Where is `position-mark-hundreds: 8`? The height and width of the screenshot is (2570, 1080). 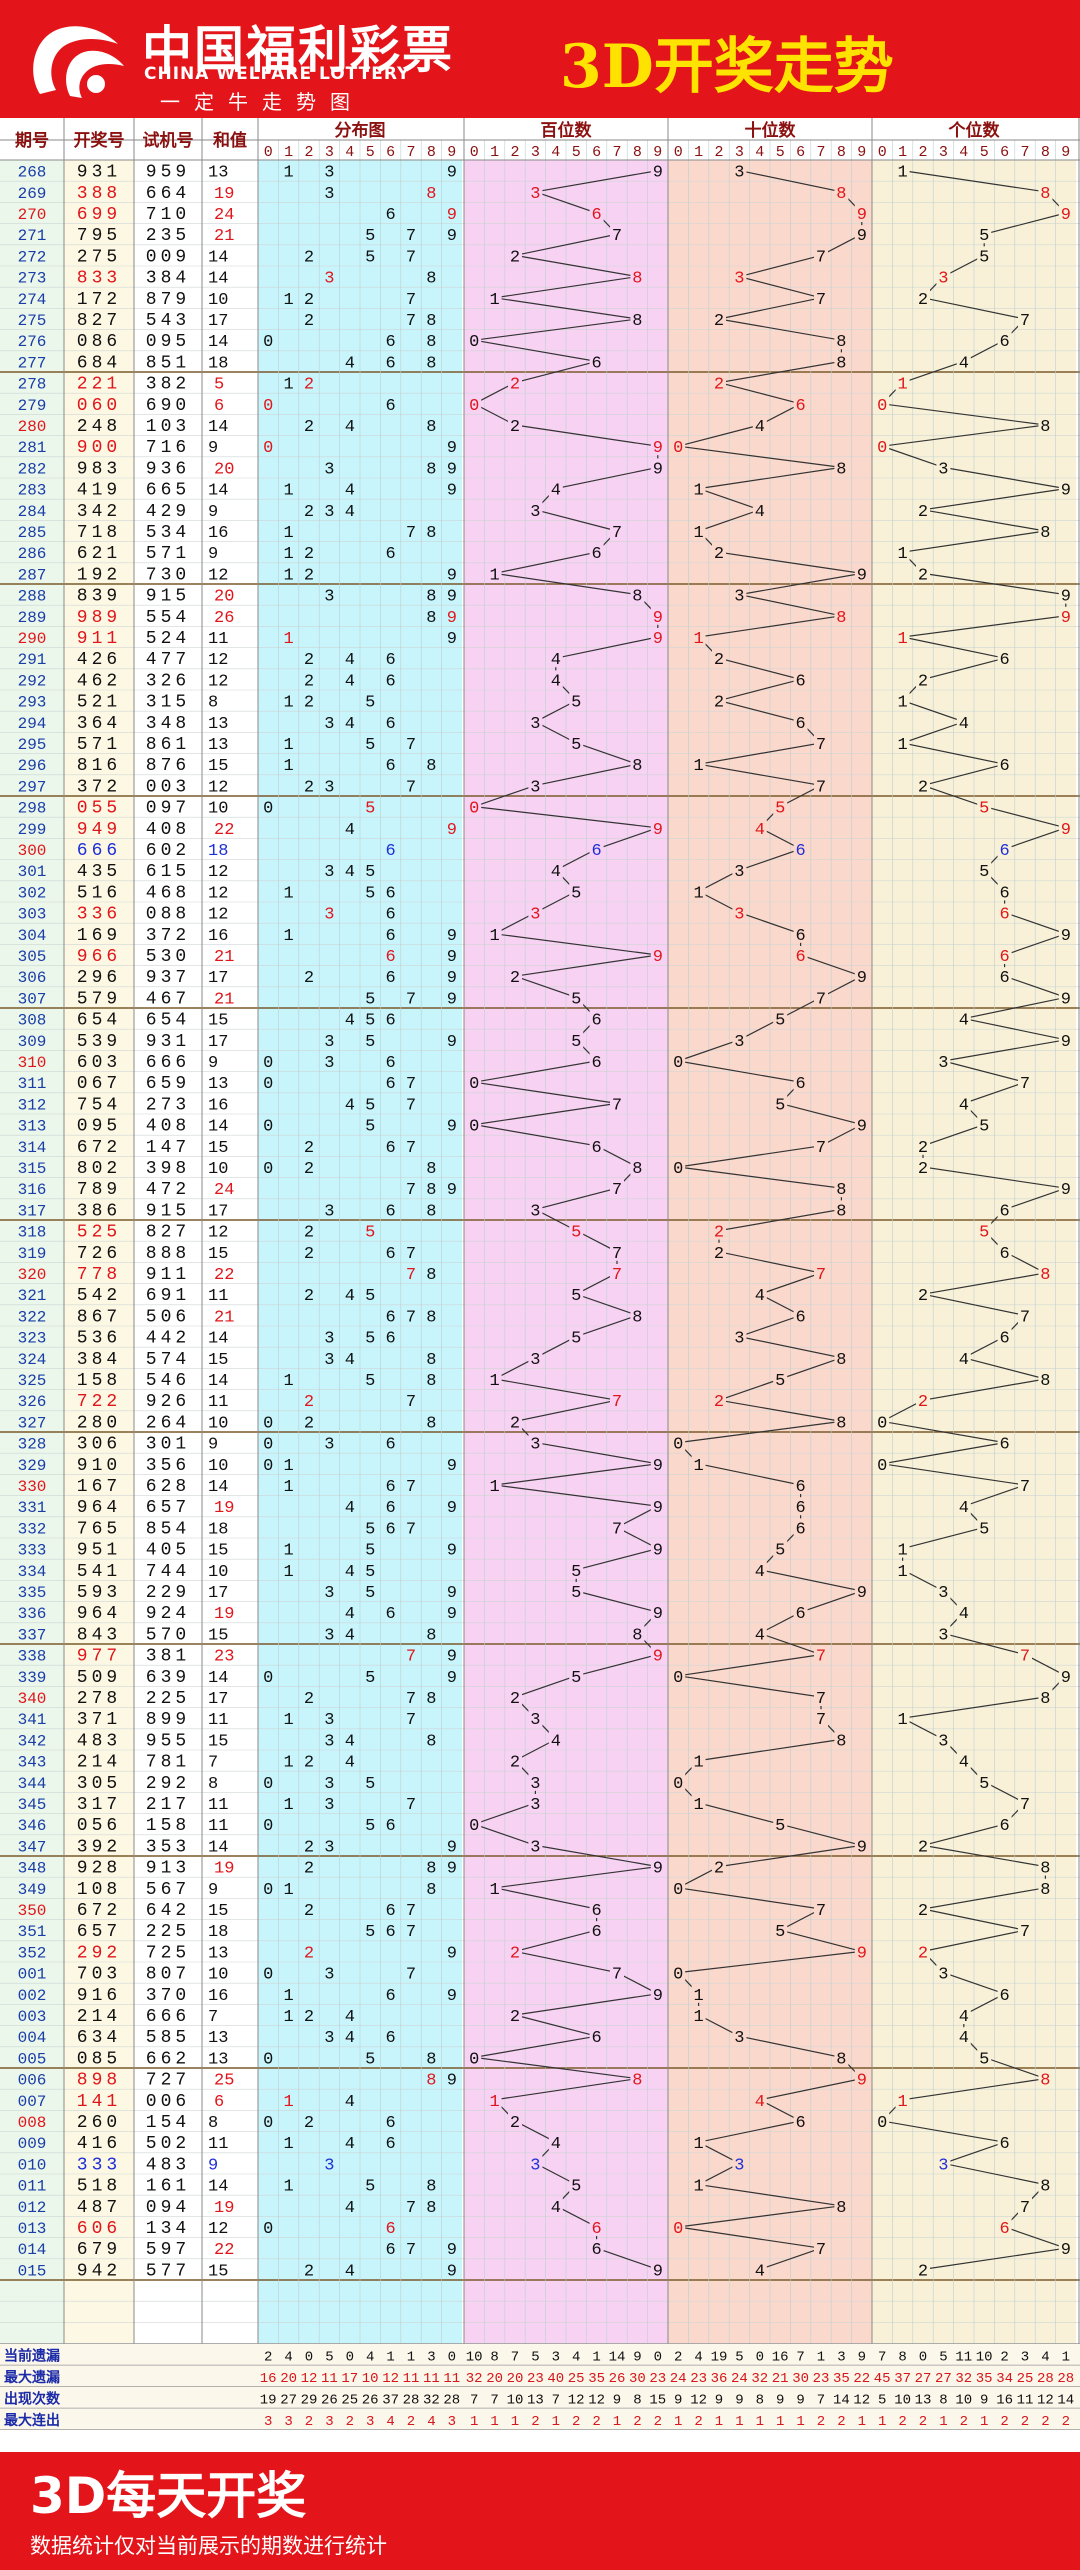
position-mark-hundreds: 8 is located at coordinates (637, 1169).